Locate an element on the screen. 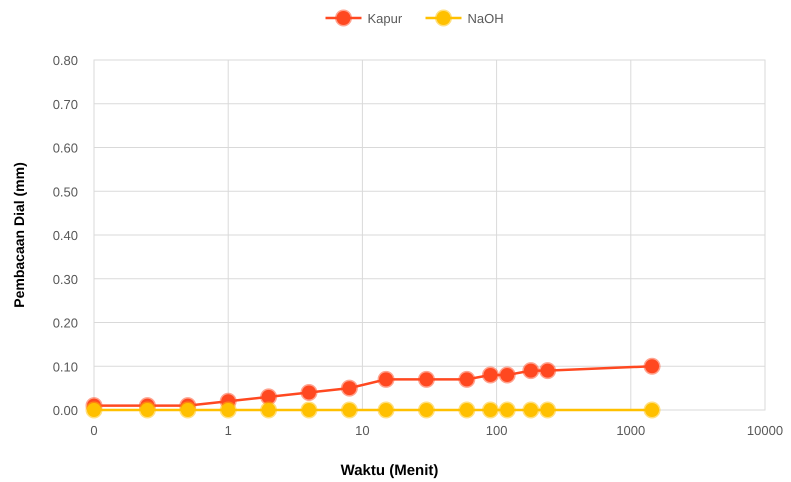 Image resolution: width=791 pixels, height=482 pixels. y-tick-label: 0.80 is located at coordinates (65, 60).